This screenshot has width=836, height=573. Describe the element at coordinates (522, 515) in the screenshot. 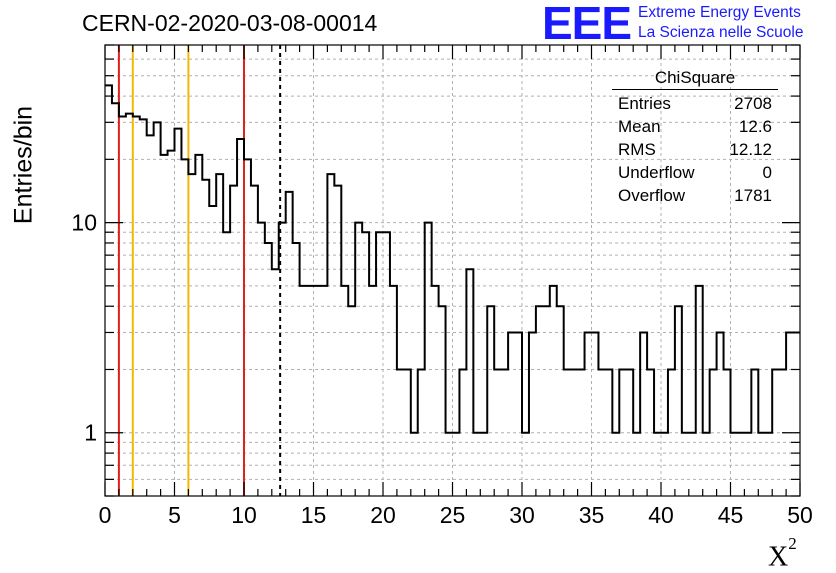

I see `x-tick-label: 30` at that location.